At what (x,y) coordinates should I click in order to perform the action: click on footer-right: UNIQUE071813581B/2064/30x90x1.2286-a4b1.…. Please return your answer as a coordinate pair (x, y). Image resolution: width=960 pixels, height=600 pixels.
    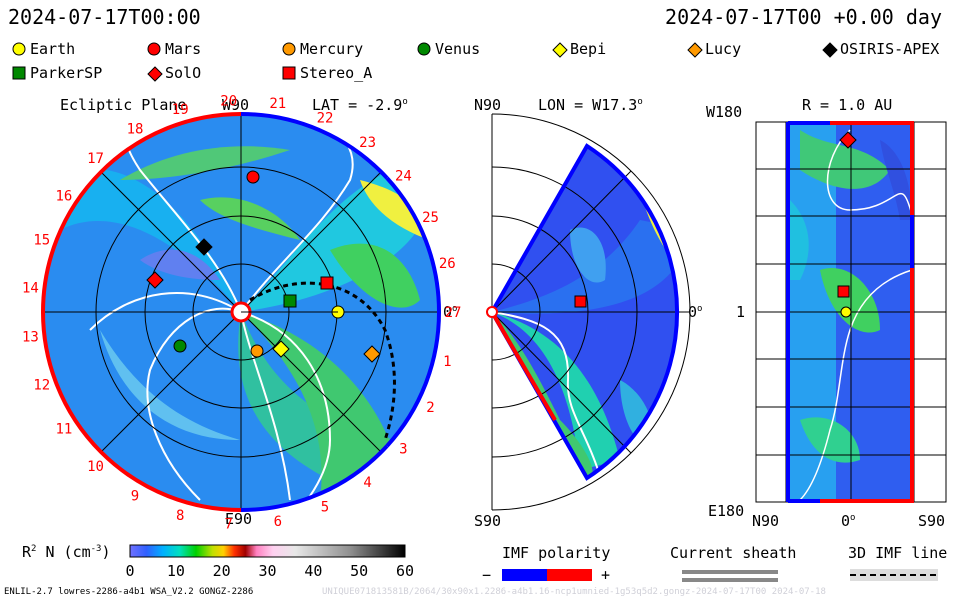
    Looking at the image, I should click on (574, 592).